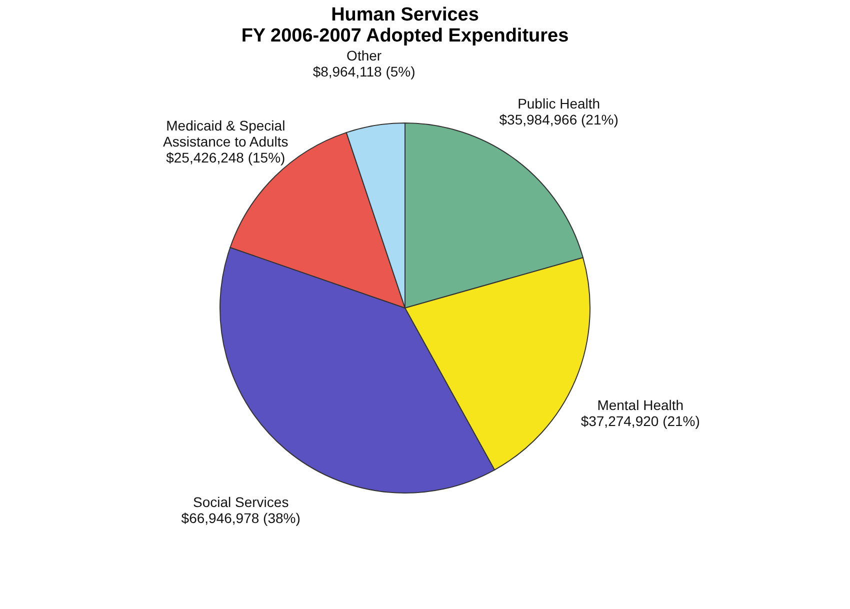 The height and width of the screenshot is (609, 850). I want to click on slice-label: Public Health, so click(559, 104).